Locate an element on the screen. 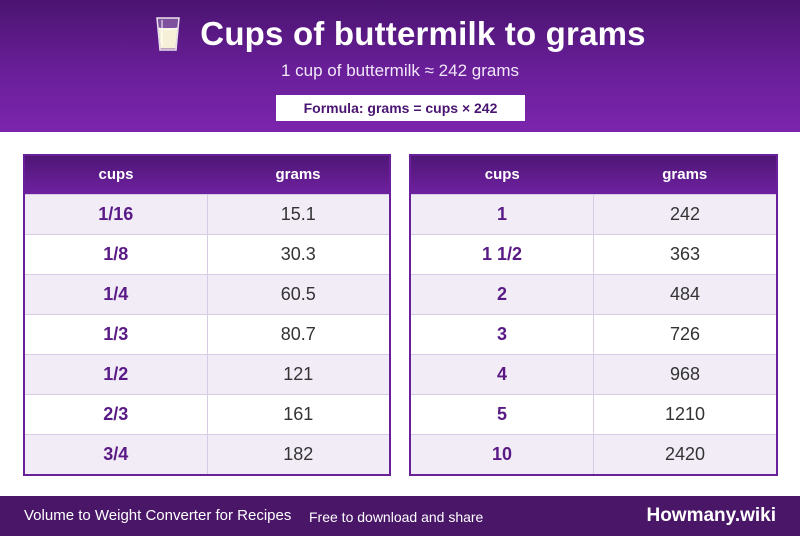 The height and width of the screenshot is (536, 800). footer-share-text: Free to download and share is located at coordinates (396, 517).